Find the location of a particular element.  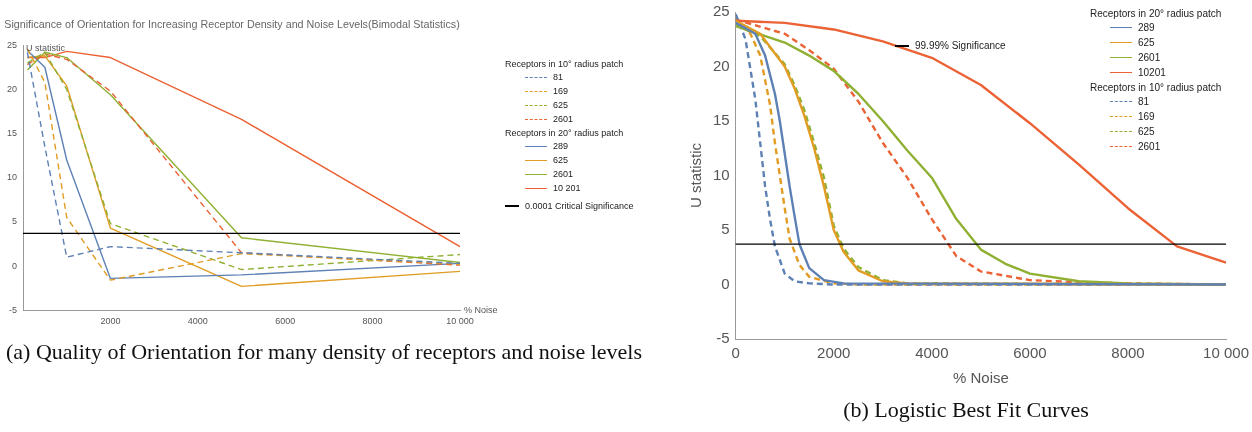

legend-label: 0.0001 Critical Significance is located at coordinates (579, 206).